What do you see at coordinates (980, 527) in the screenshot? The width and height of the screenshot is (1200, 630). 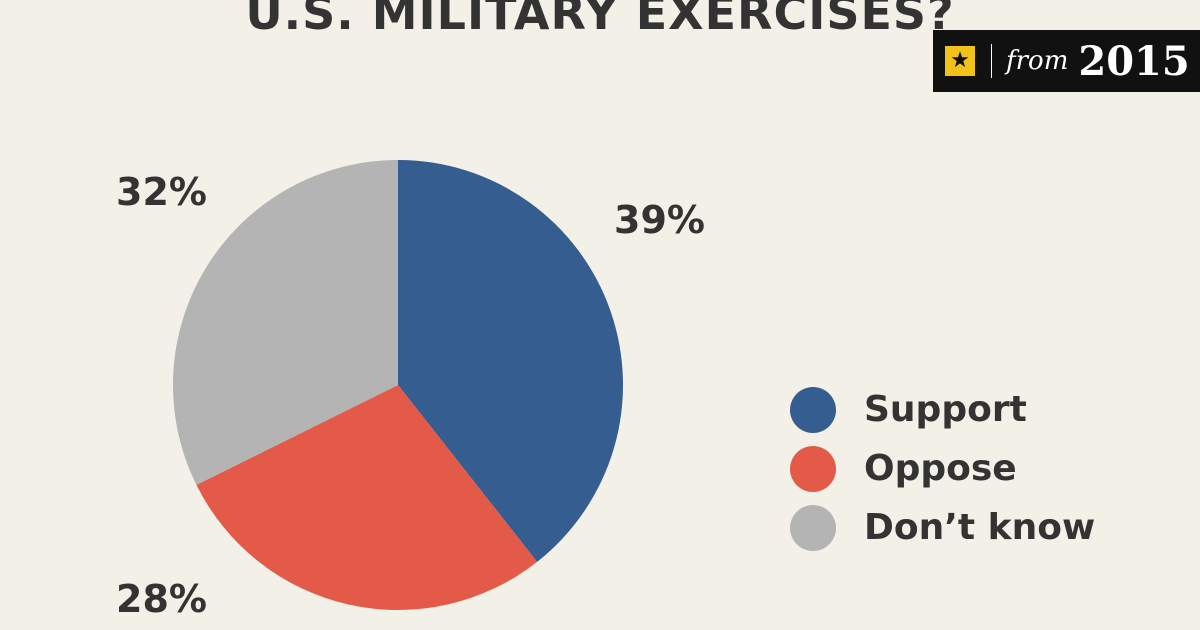 I see `legend-label-dont-know: Don’t know` at bounding box center [980, 527].